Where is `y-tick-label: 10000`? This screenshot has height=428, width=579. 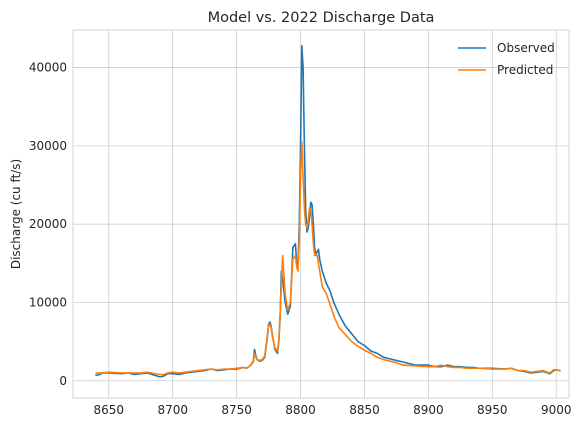
y-tick-label: 10000 is located at coordinates (48, 302).